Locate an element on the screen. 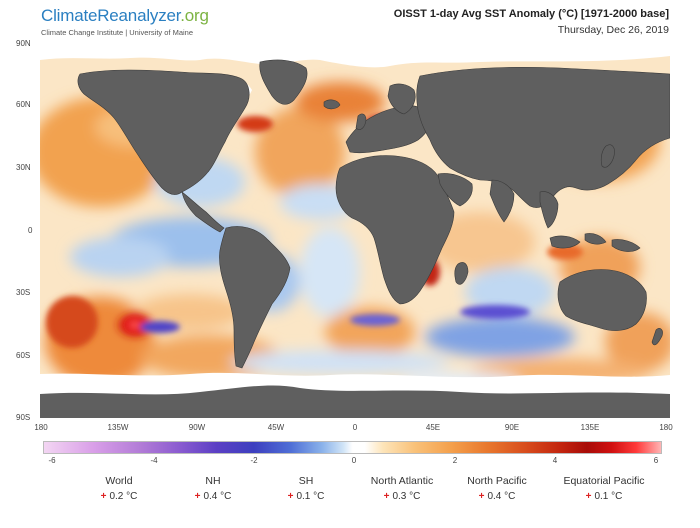 Image resolution: width=700 pixels, height=528 pixels. site-logo: ClimateReanalyzer.org is located at coordinates (125, 16).